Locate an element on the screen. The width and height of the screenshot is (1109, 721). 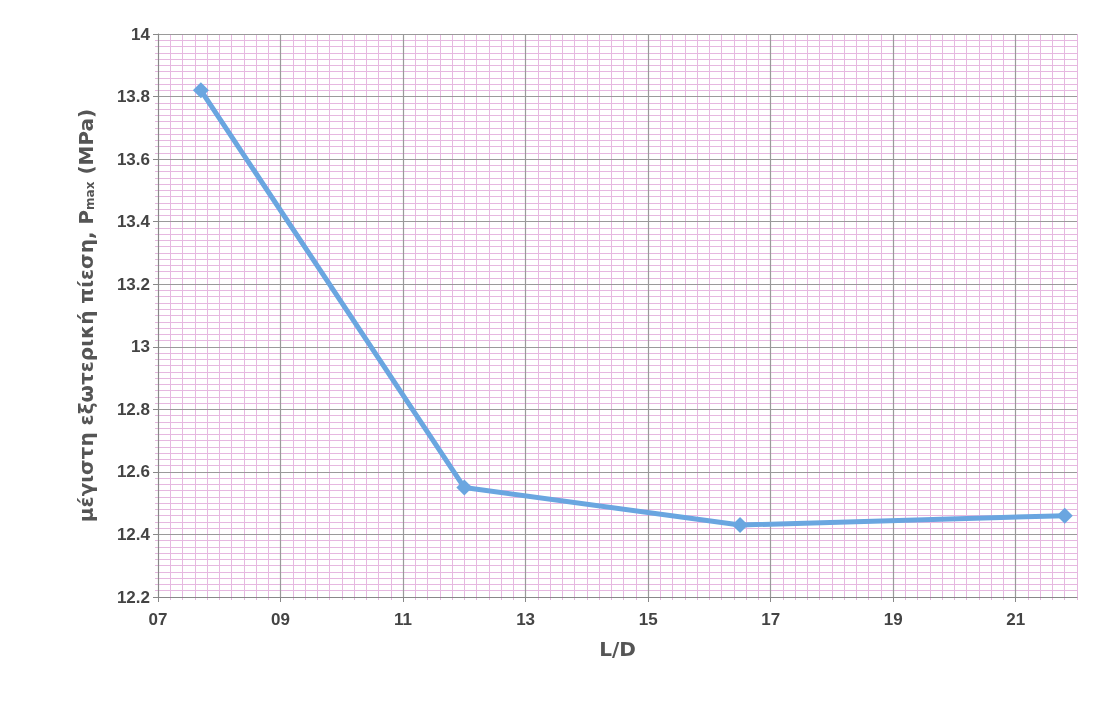
y-tick-label: 12.6 is located at coordinates (133, 472).